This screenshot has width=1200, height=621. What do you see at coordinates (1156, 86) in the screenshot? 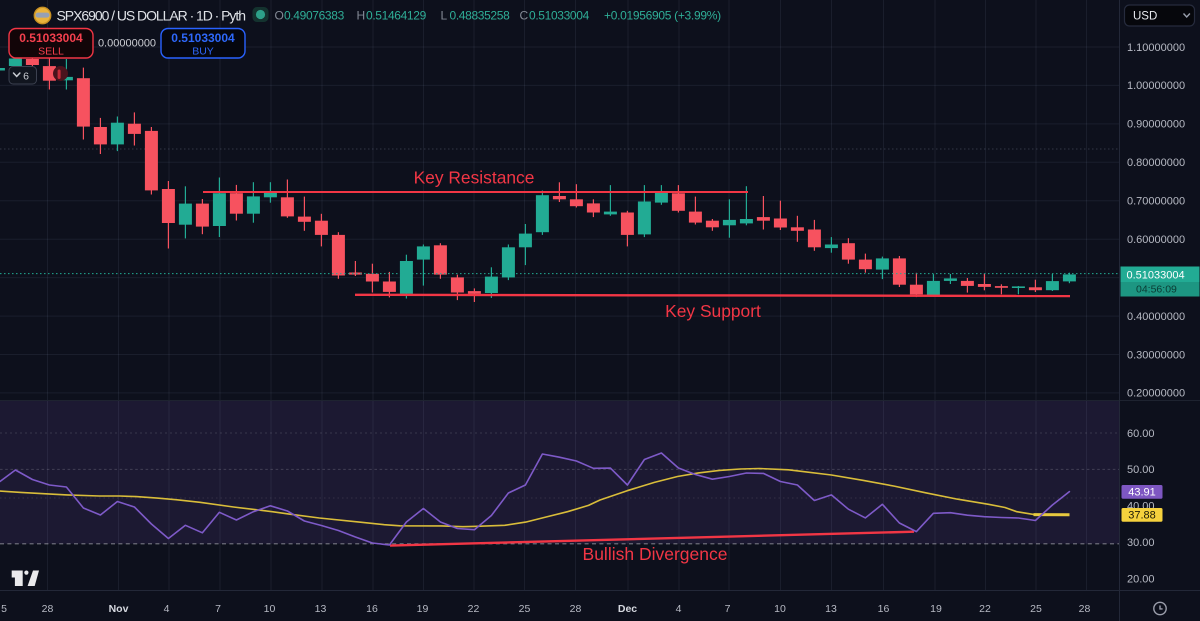
I see `svg-text: 1.00000000` at bounding box center [1156, 86].